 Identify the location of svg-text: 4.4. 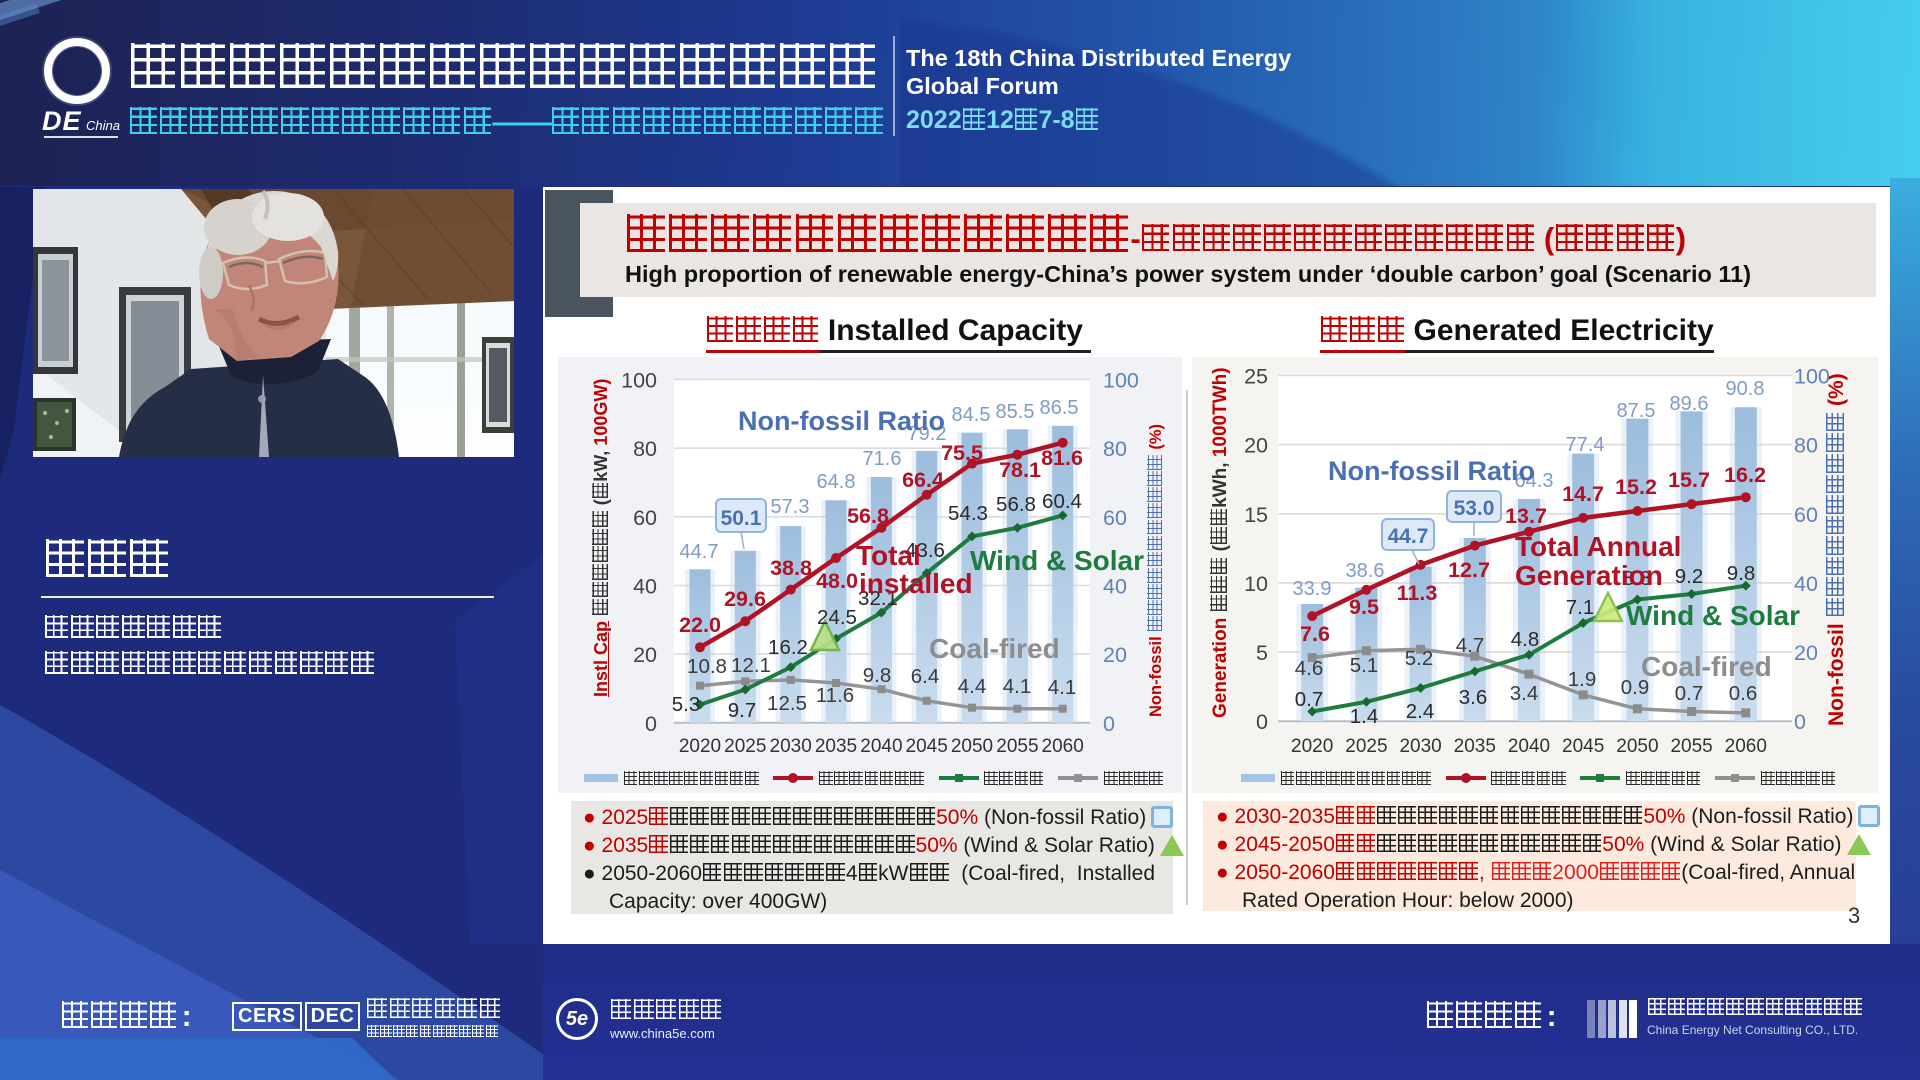
(972, 686).